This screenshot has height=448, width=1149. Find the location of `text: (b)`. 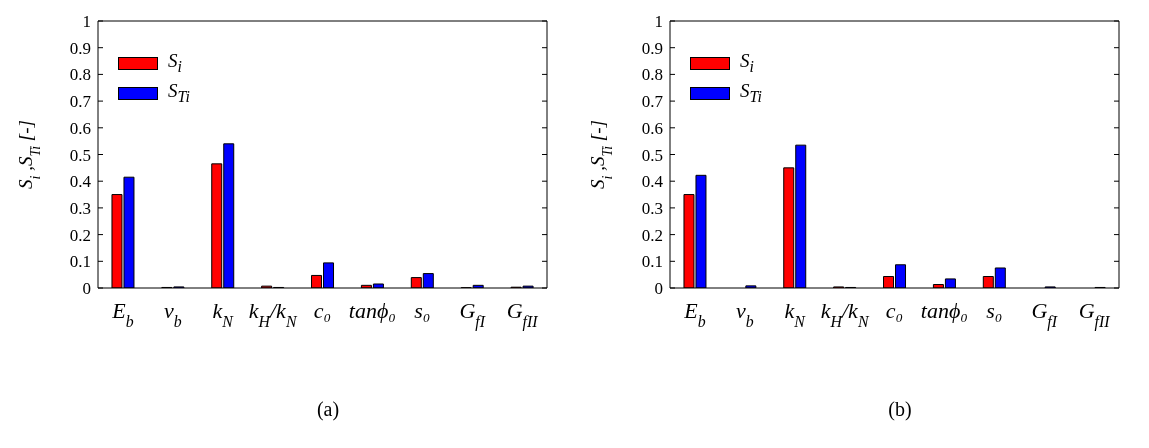

text: (b) is located at coordinates (900, 409).